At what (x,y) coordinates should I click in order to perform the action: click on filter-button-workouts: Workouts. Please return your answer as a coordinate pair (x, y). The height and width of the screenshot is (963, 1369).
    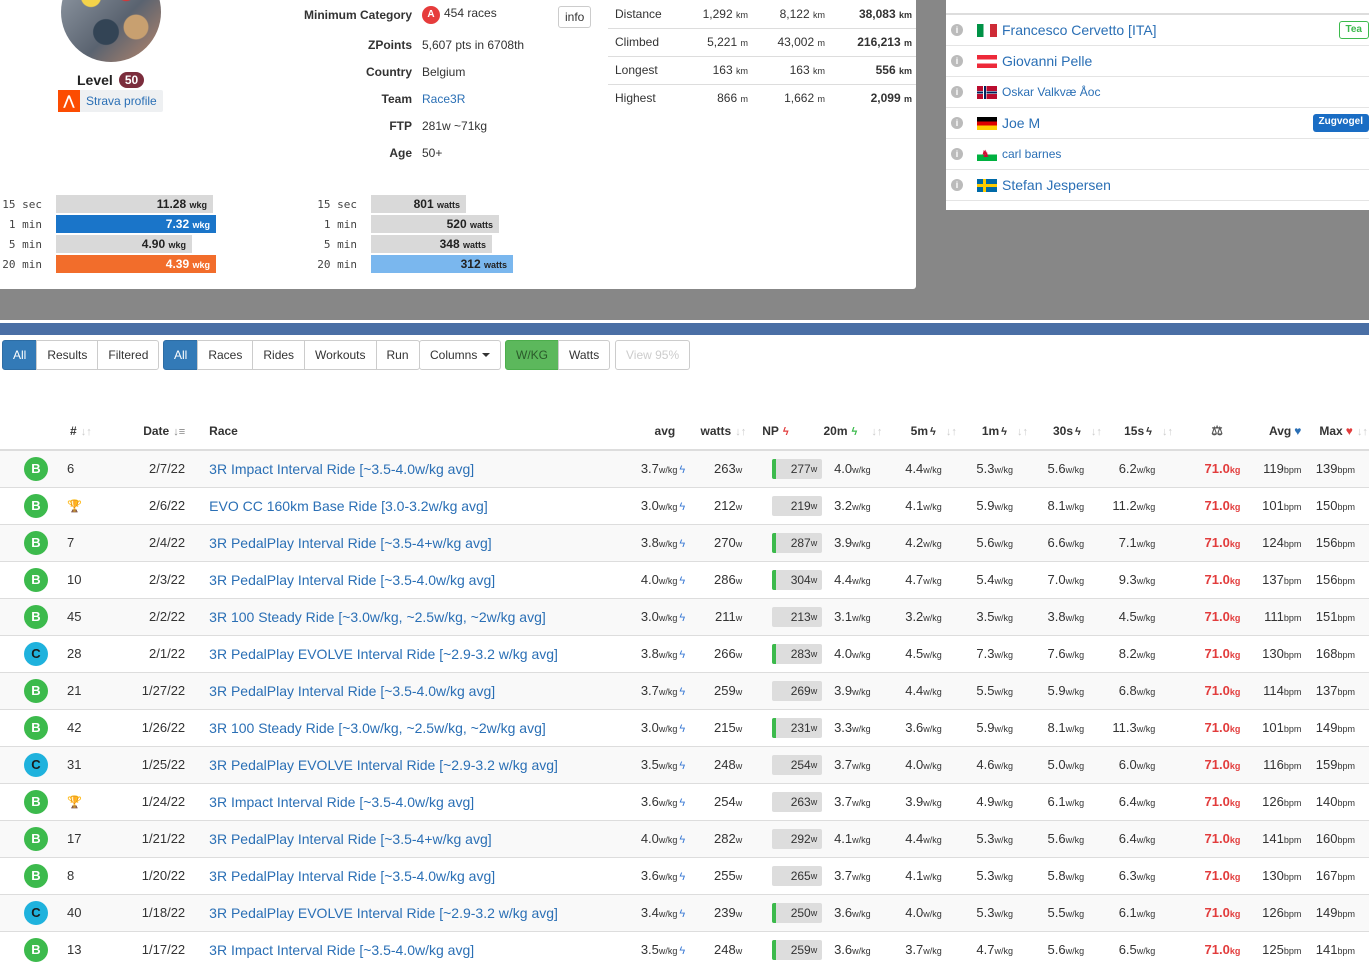
    Looking at the image, I should click on (340, 355).